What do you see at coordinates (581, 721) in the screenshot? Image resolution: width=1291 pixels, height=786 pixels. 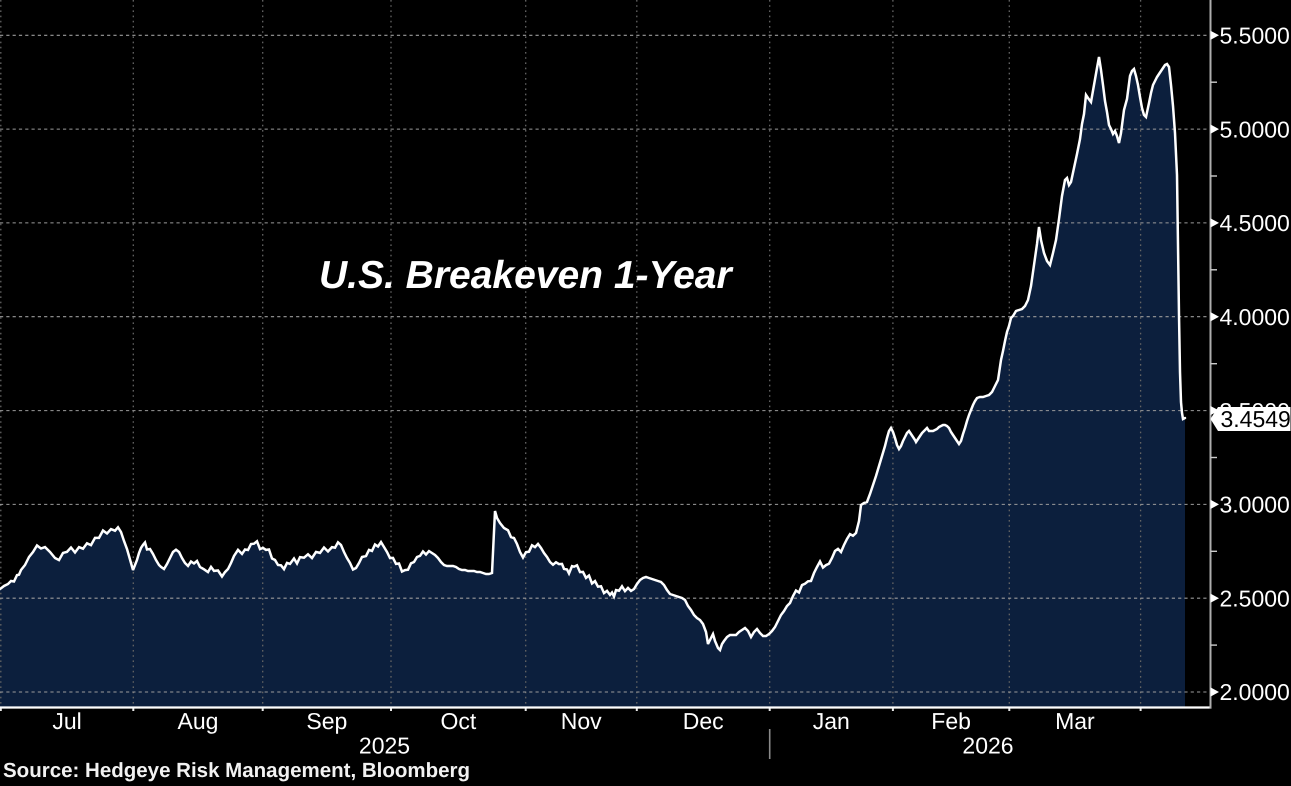 I see `svg-text: Nov` at bounding box center [581, 721].